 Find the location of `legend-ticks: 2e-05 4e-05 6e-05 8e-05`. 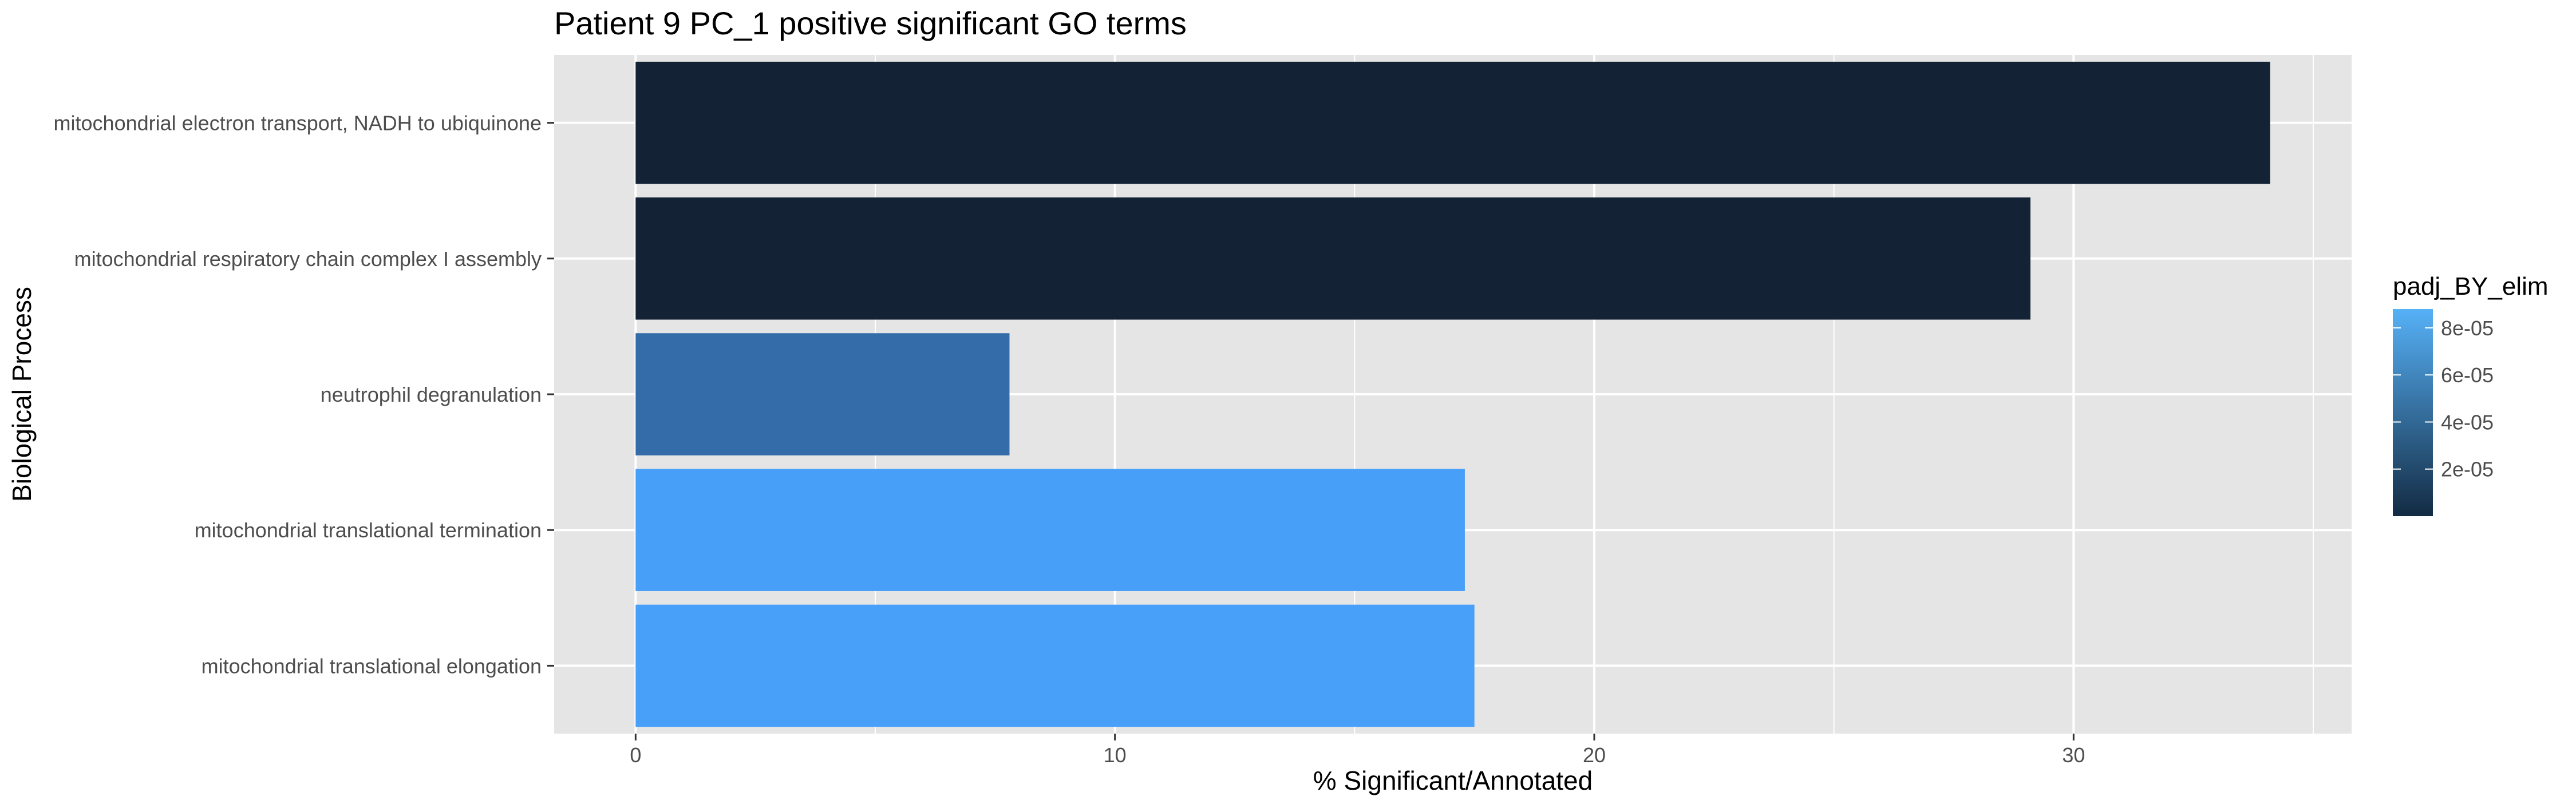

legend-ticks: 2e-05 4e-05 6e-05 8e-05 is located at coordinates (2443, 398).